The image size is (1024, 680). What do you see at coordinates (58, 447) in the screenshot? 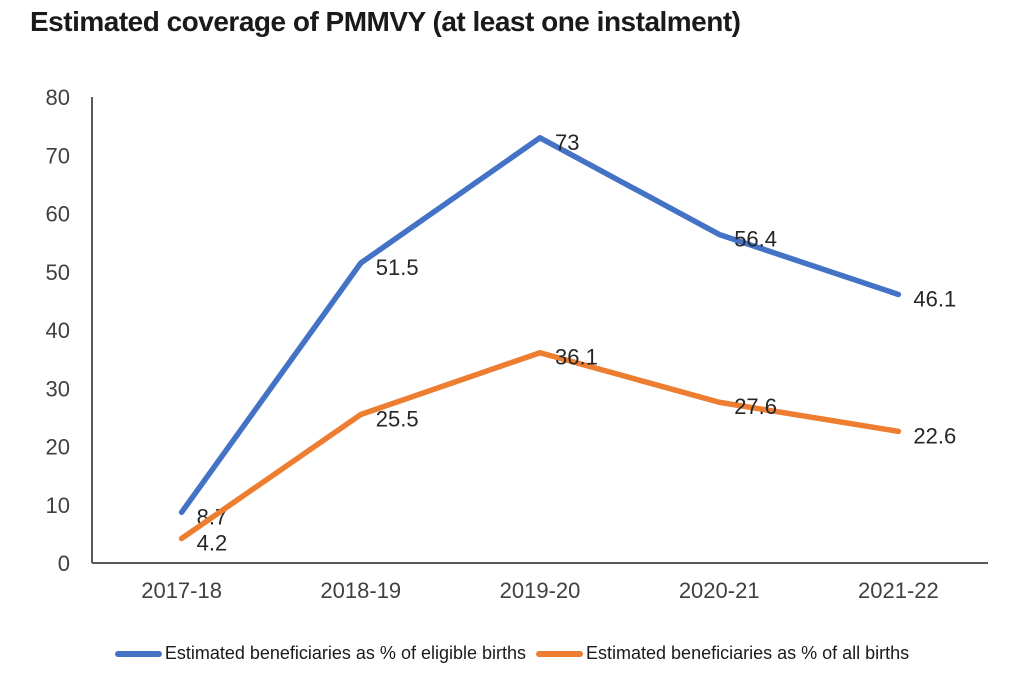
I see `y-tick-label: 20` at bounding box center [58, 447].